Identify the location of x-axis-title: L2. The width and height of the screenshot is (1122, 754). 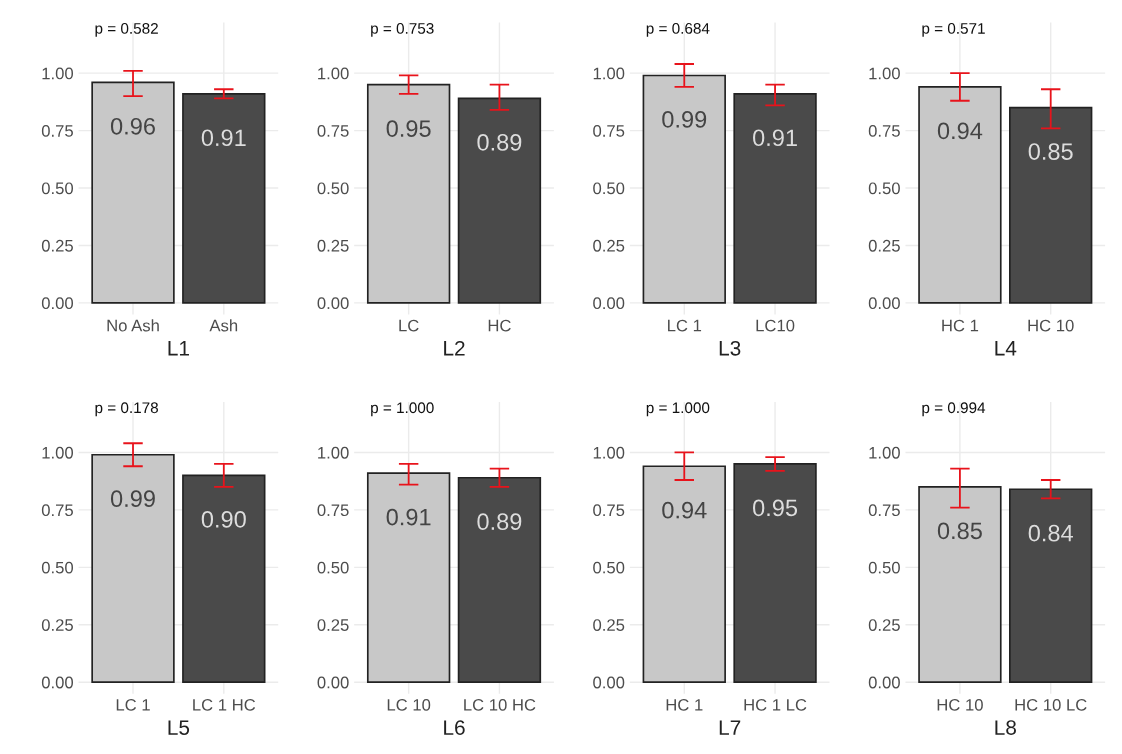
(454, 348).